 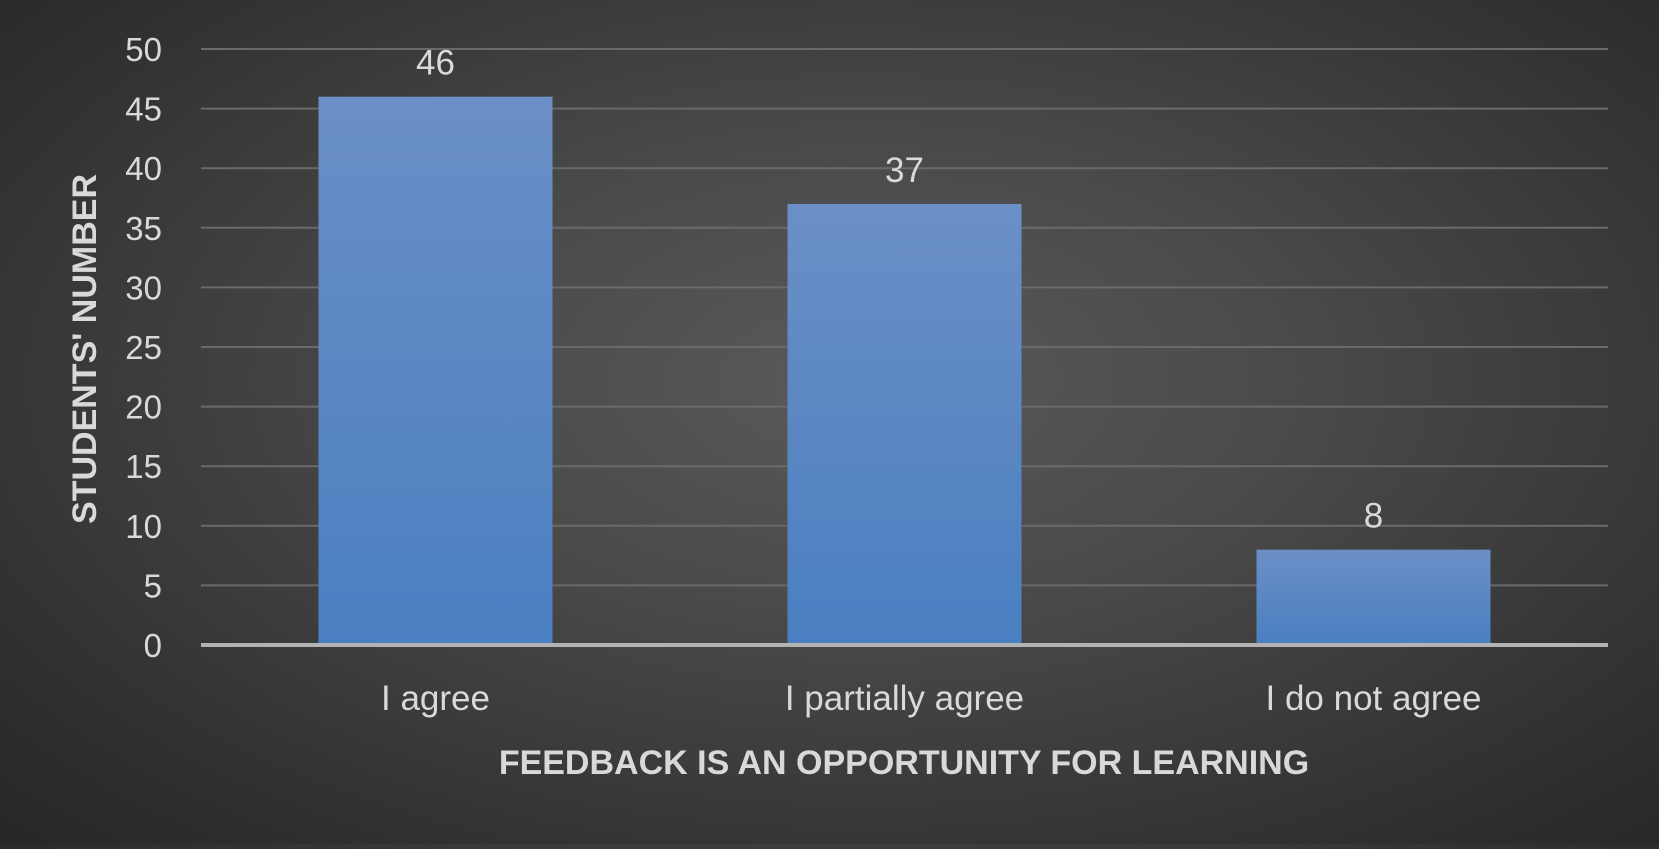 I want to click on data-label: 37, so click(x=904, y=170).